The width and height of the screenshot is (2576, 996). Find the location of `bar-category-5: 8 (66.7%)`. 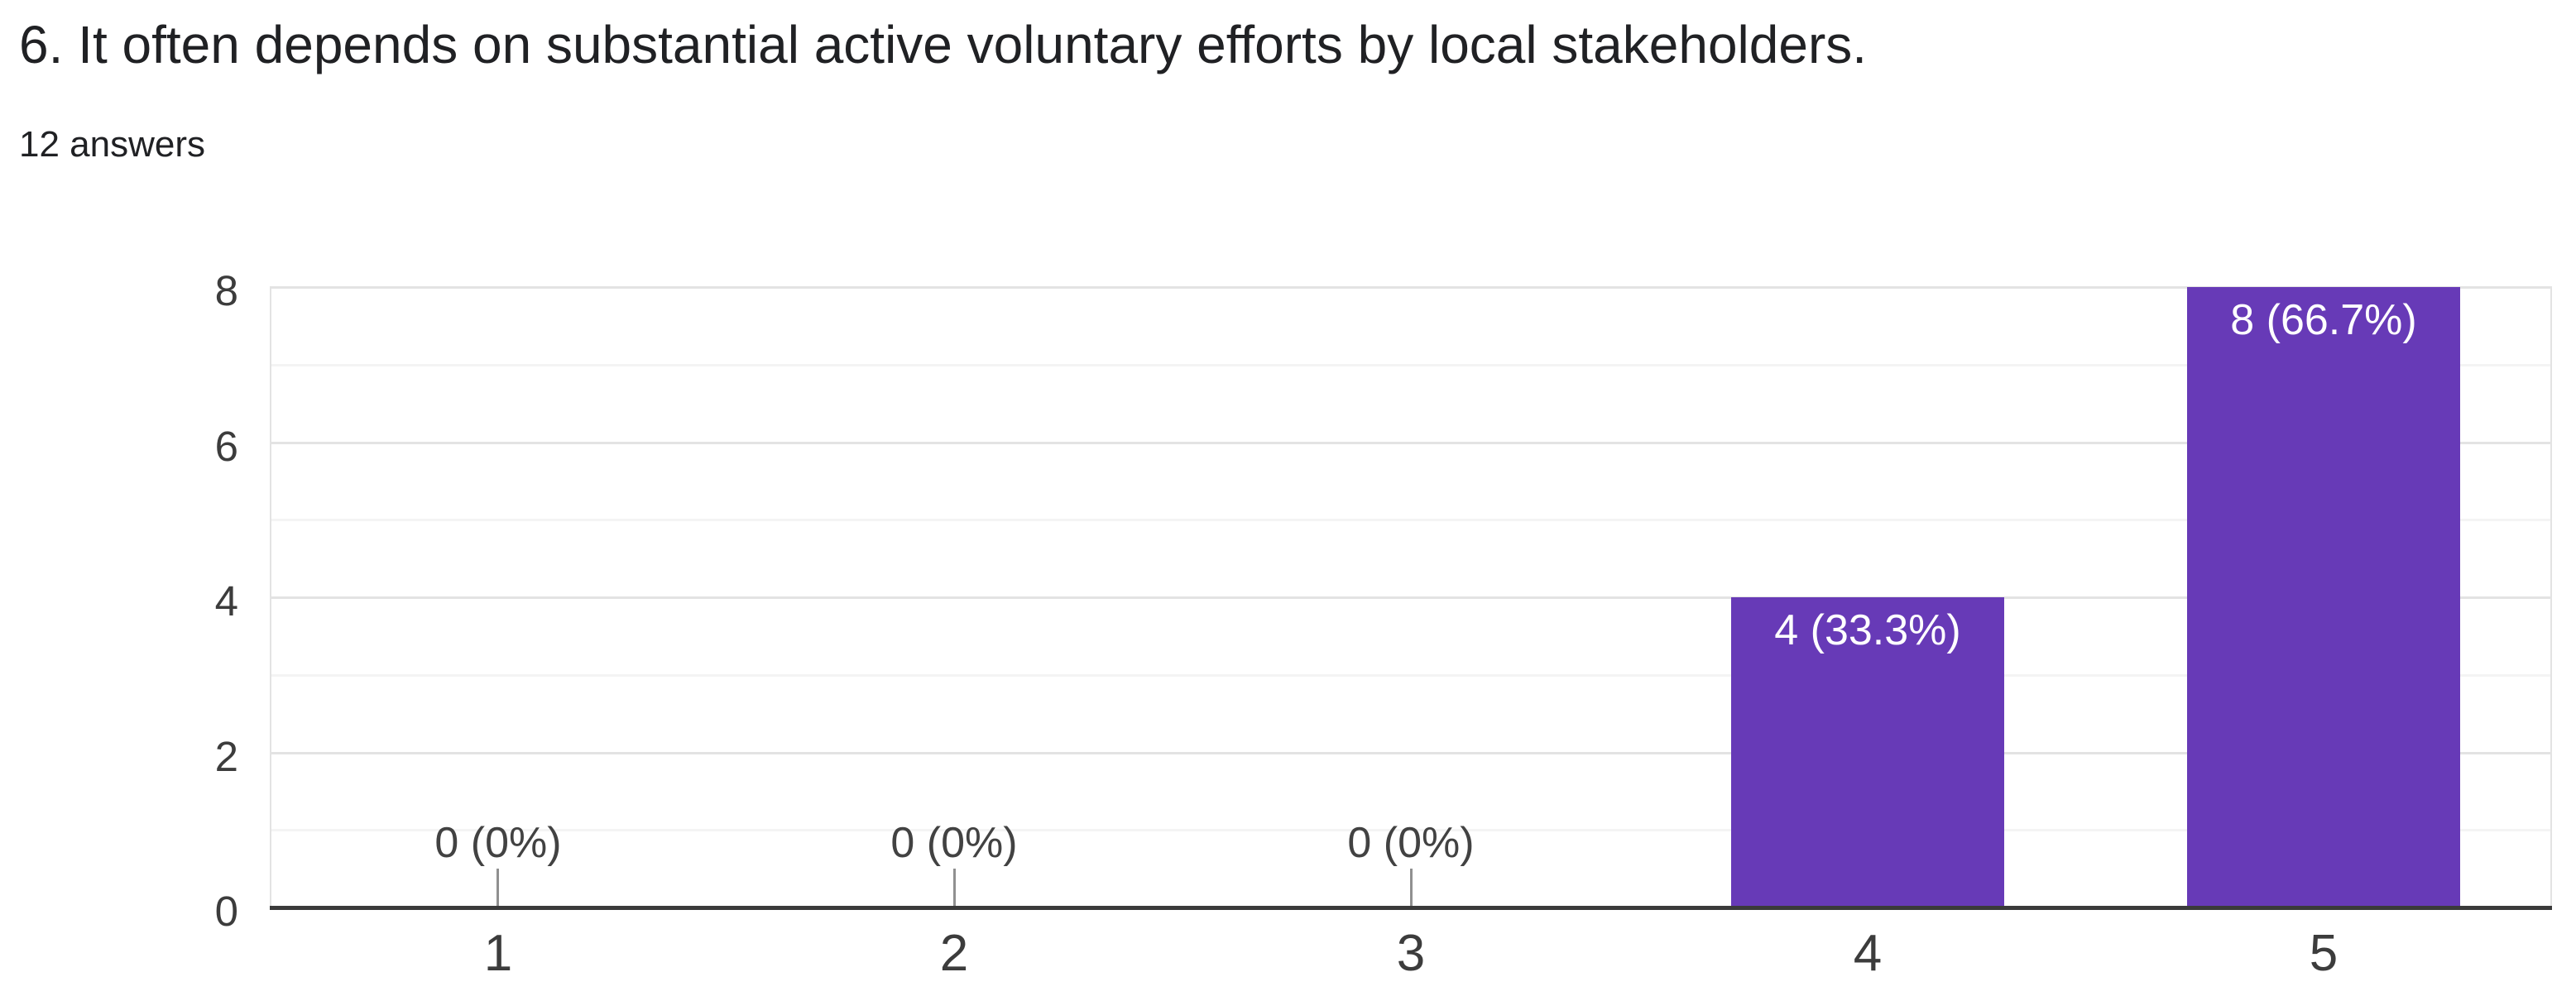

bar-category-5: 8 (66.7%) is located at coordinates (2324, 598).